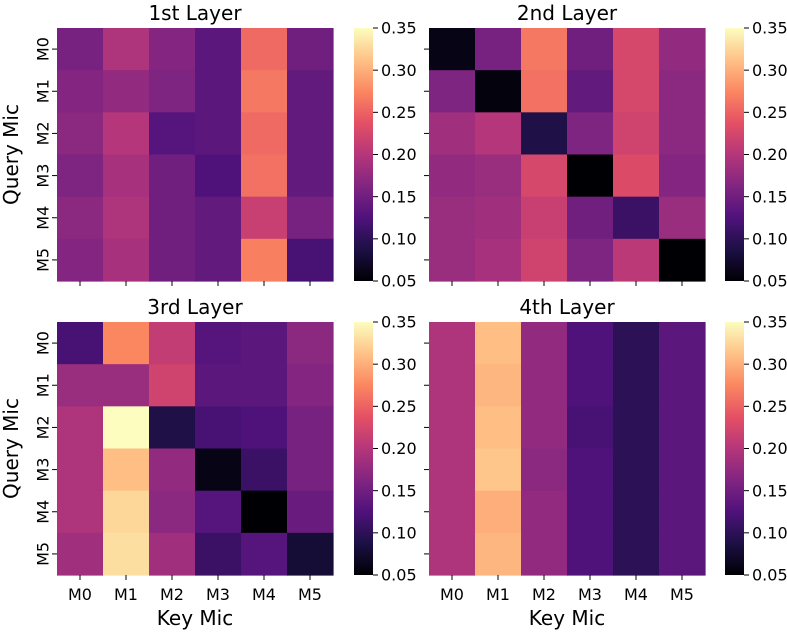  I want to click on colorbar-tick-label: 0.25, so click(399, 406).